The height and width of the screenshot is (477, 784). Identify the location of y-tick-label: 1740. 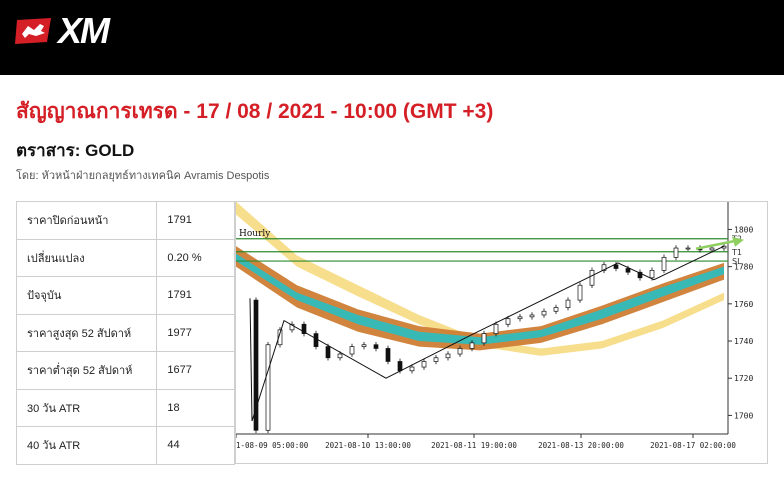
(743, 341).